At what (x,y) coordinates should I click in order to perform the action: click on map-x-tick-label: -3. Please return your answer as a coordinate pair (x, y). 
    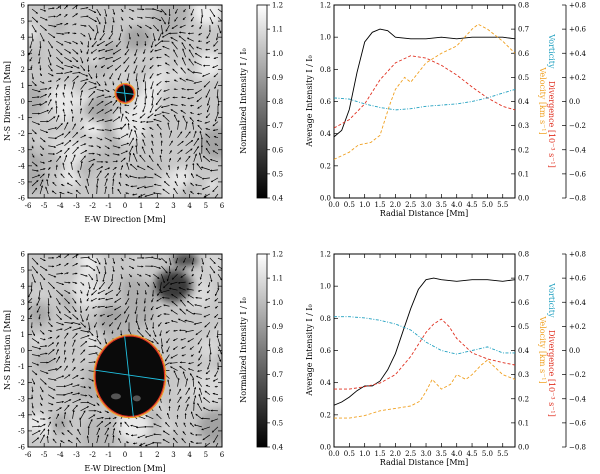
    Looking at the image, I should click on (76, 455).